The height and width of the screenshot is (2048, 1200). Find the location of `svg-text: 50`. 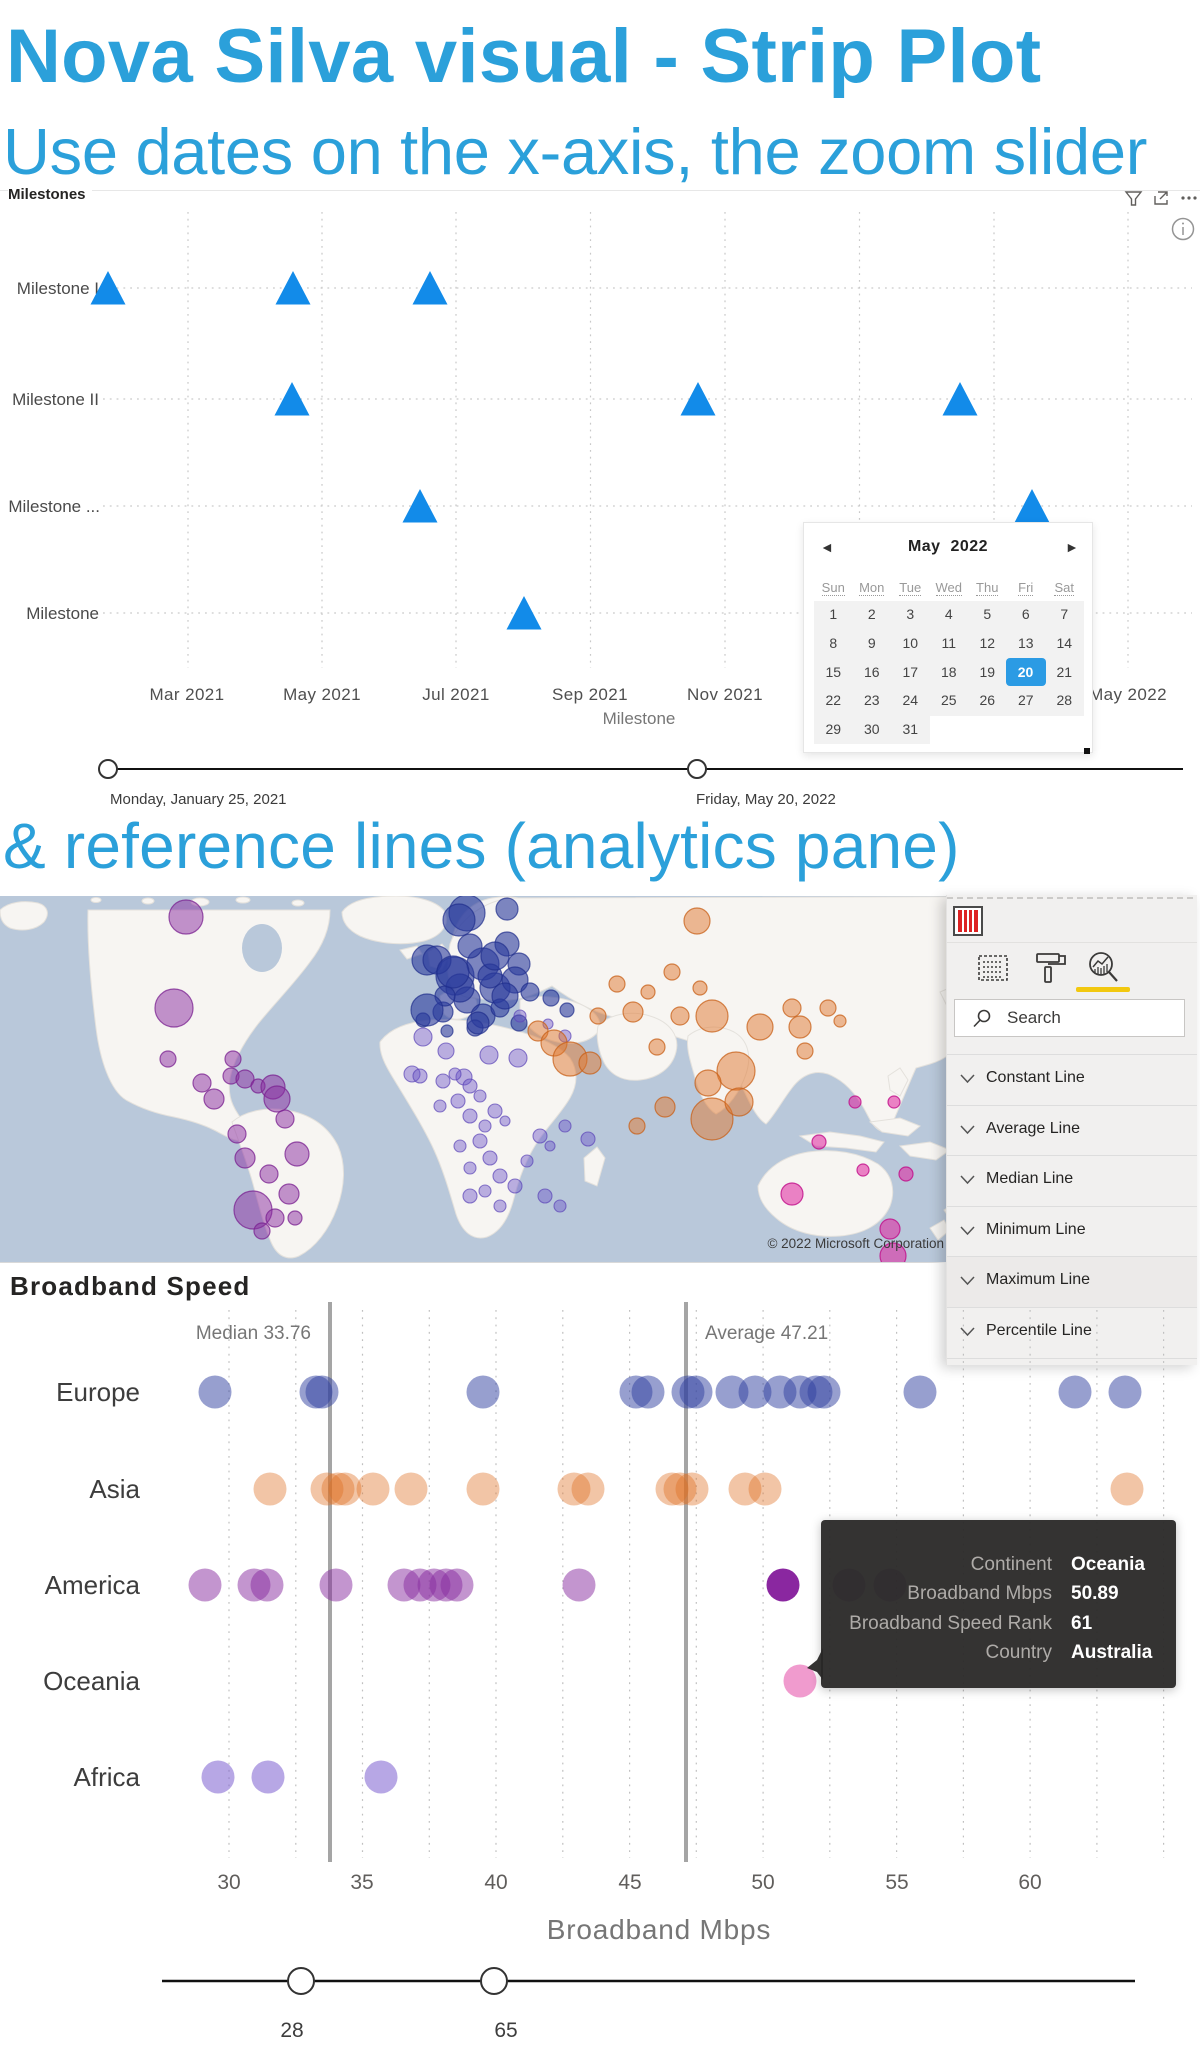

svg-text: 50 is located at coordinates (762, 1882).